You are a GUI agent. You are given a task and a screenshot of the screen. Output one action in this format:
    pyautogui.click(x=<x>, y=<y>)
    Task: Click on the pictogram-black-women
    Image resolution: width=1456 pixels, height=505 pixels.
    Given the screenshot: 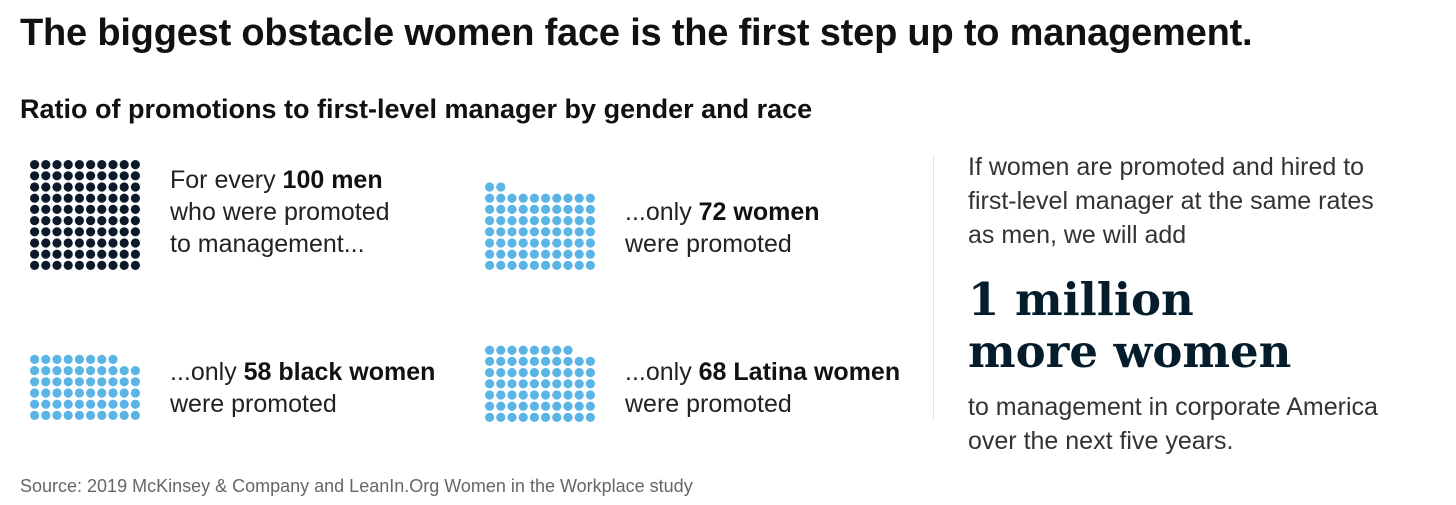 What is the action you would take?
    pyautogui.click(x=88, y=385)
    